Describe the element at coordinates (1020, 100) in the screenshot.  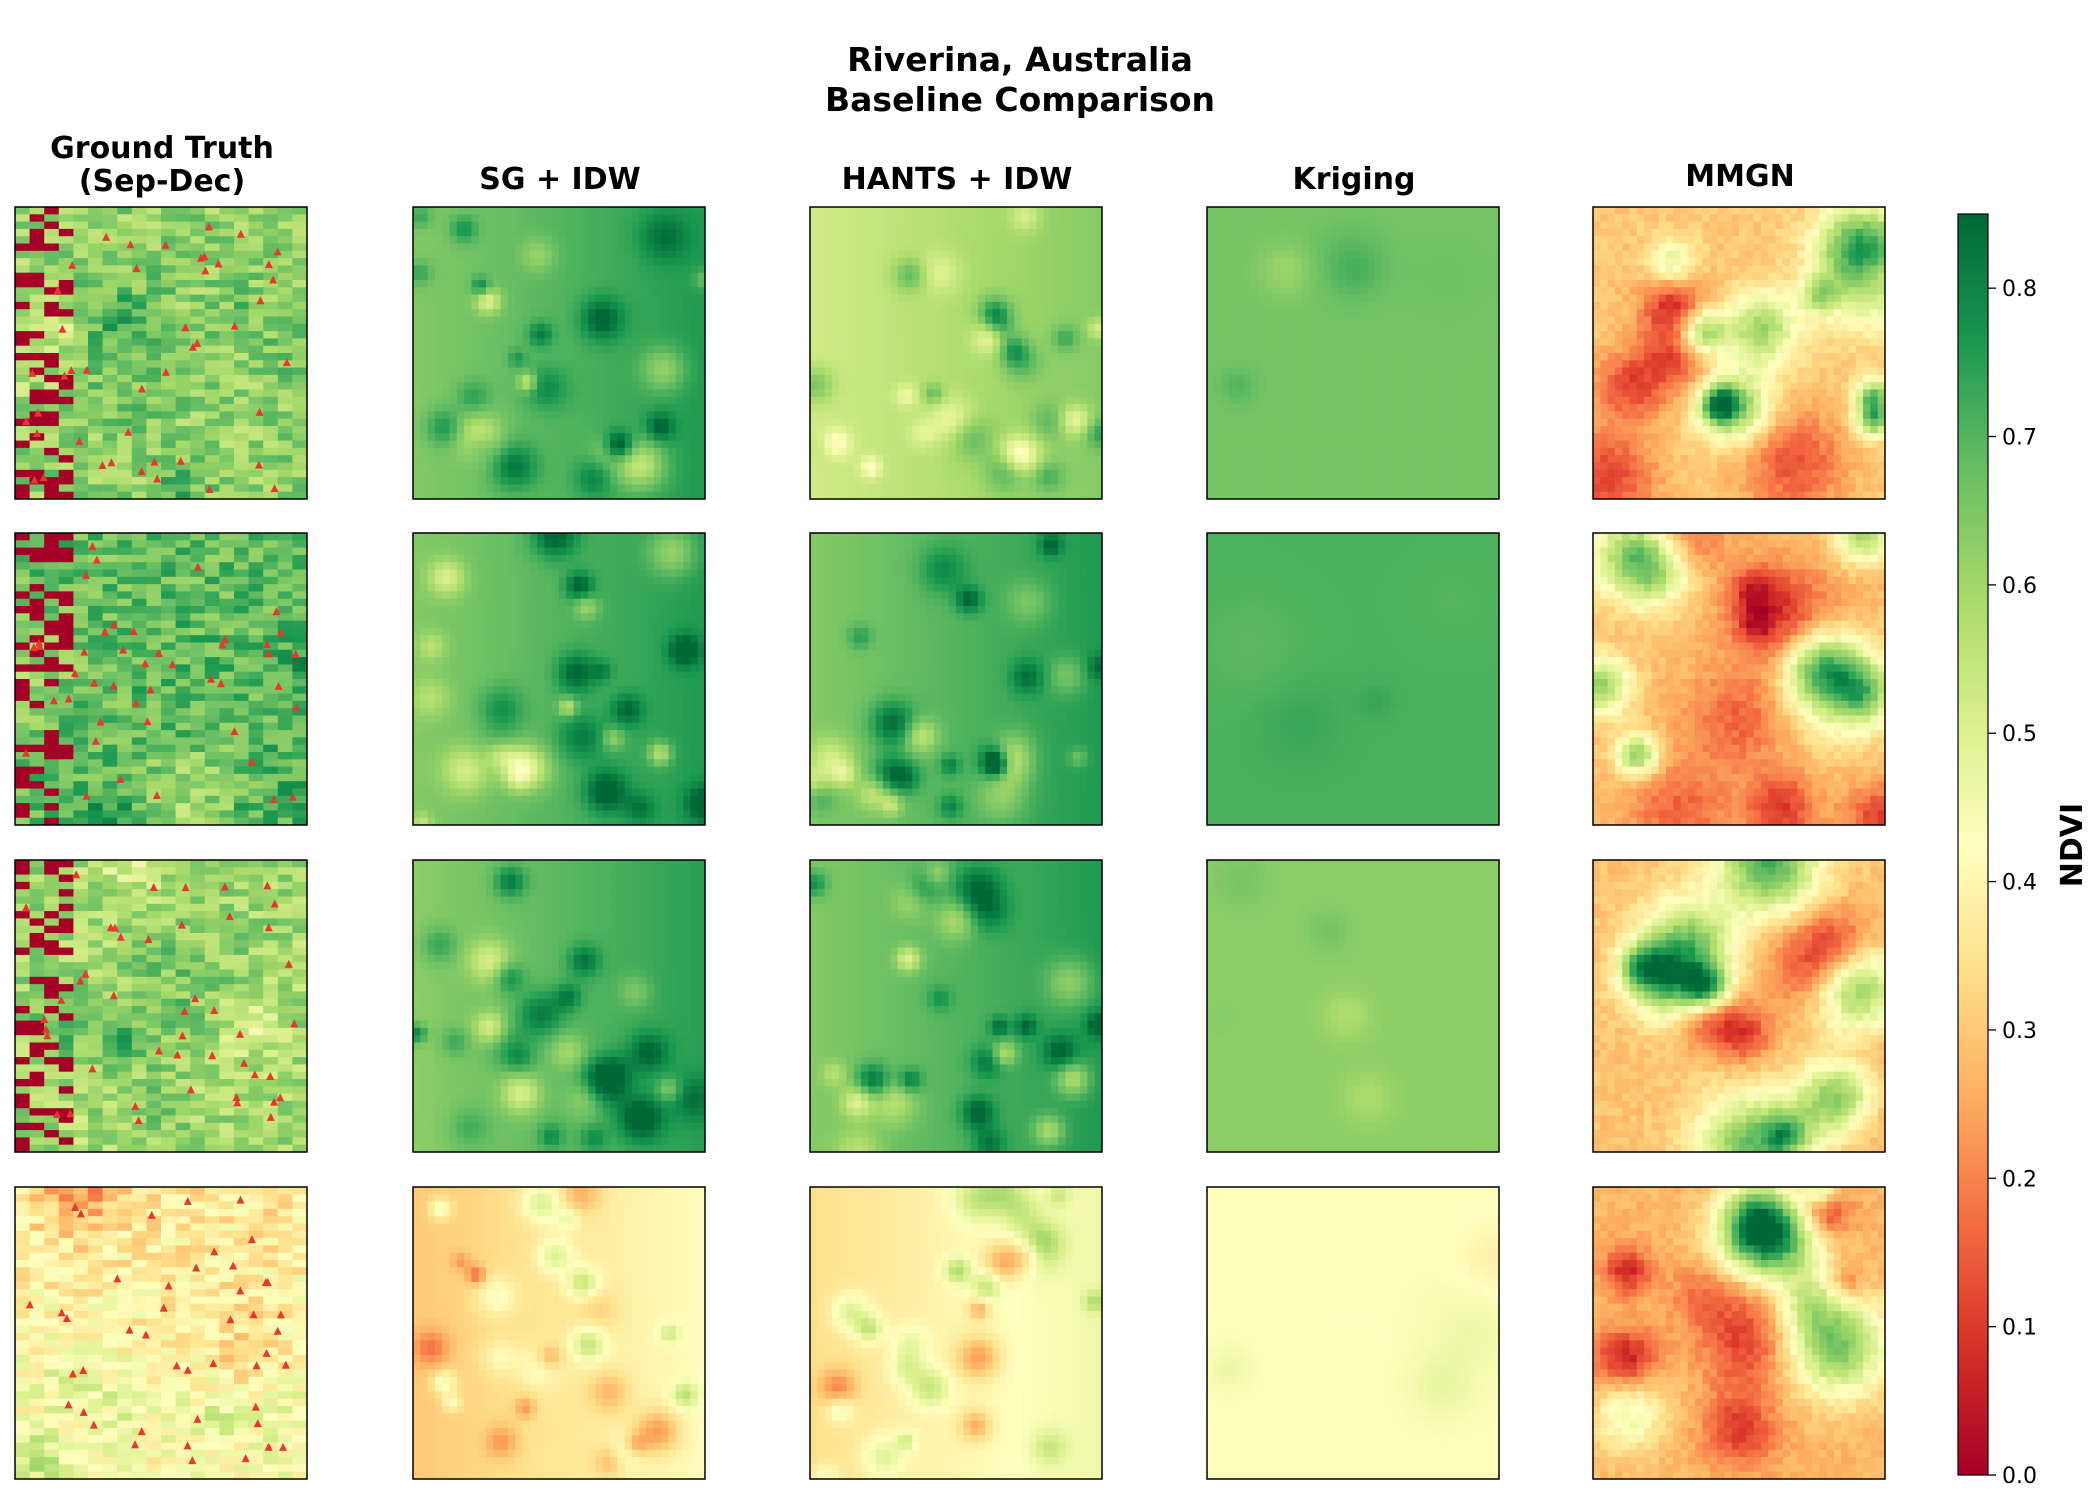
I see `figure-subtitle: Baseline Comparison` at that location.